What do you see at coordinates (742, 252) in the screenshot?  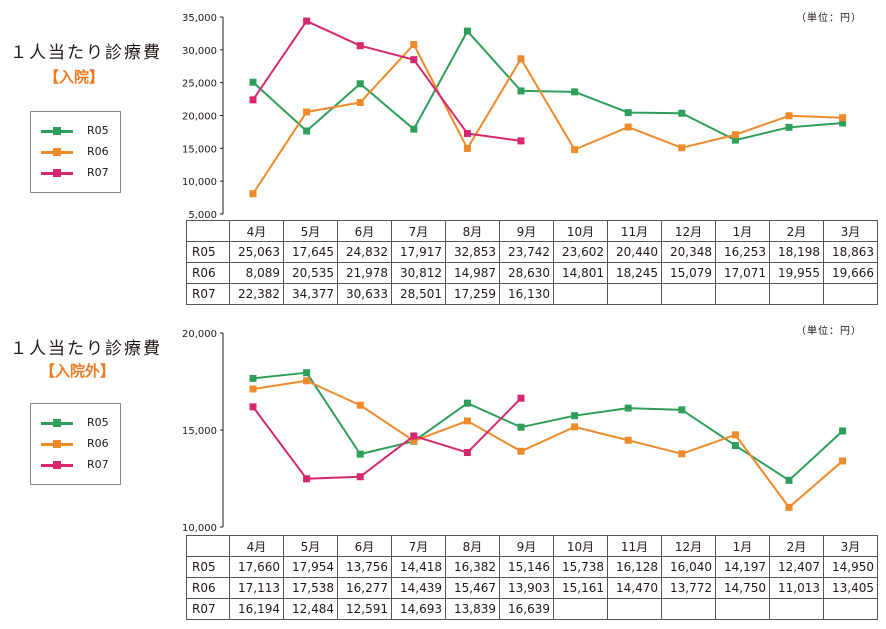 I see `table-cell: 16,253` at bounding box center [742, 252].